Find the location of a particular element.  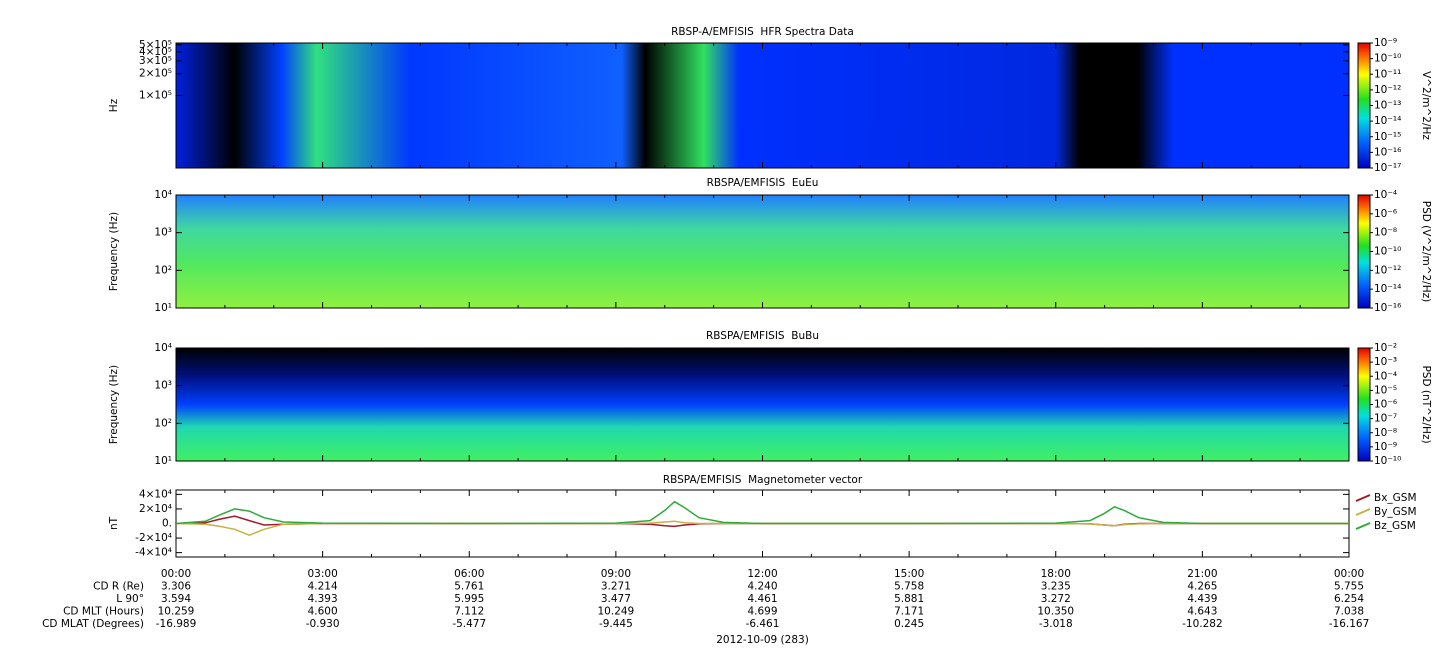

y-axis-label: Hz is located at coordinates (114, 105).